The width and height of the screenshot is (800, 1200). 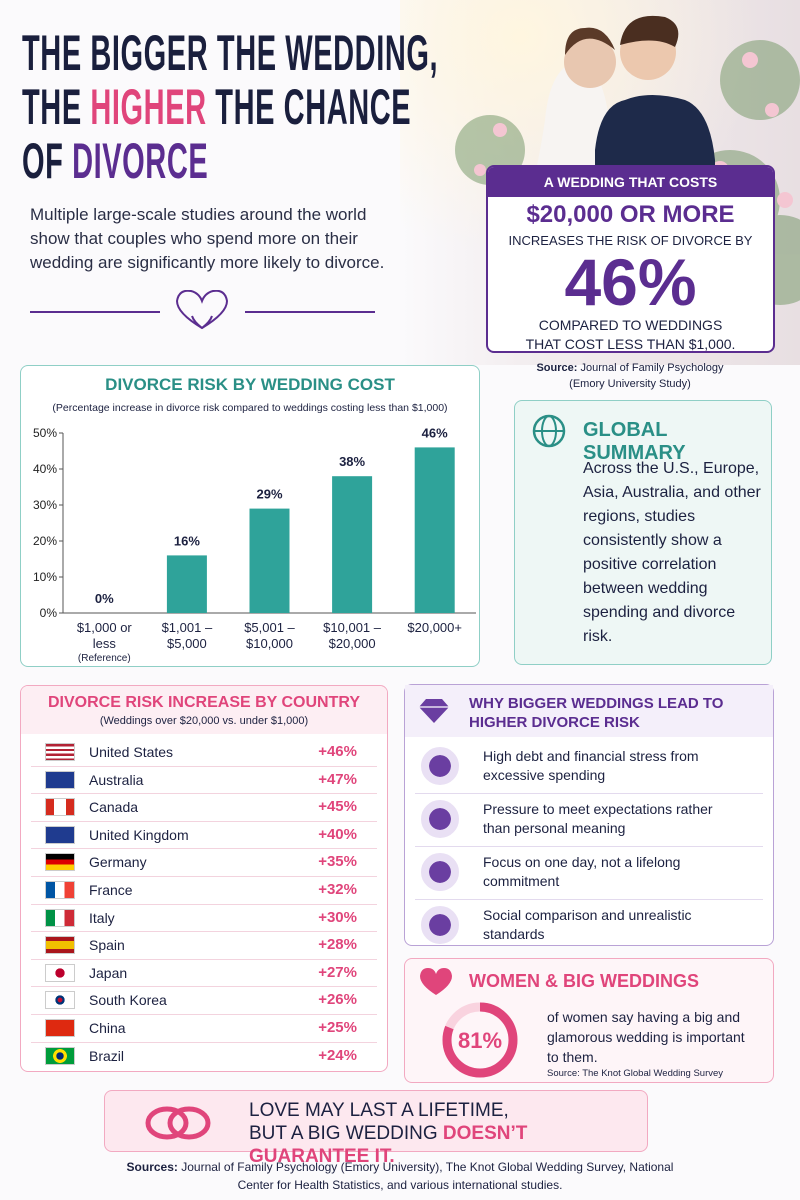 What do you see at coordinates (337, 779) in the screenshot?
I see `country-value: +47%` at bounding box center [337, 779].